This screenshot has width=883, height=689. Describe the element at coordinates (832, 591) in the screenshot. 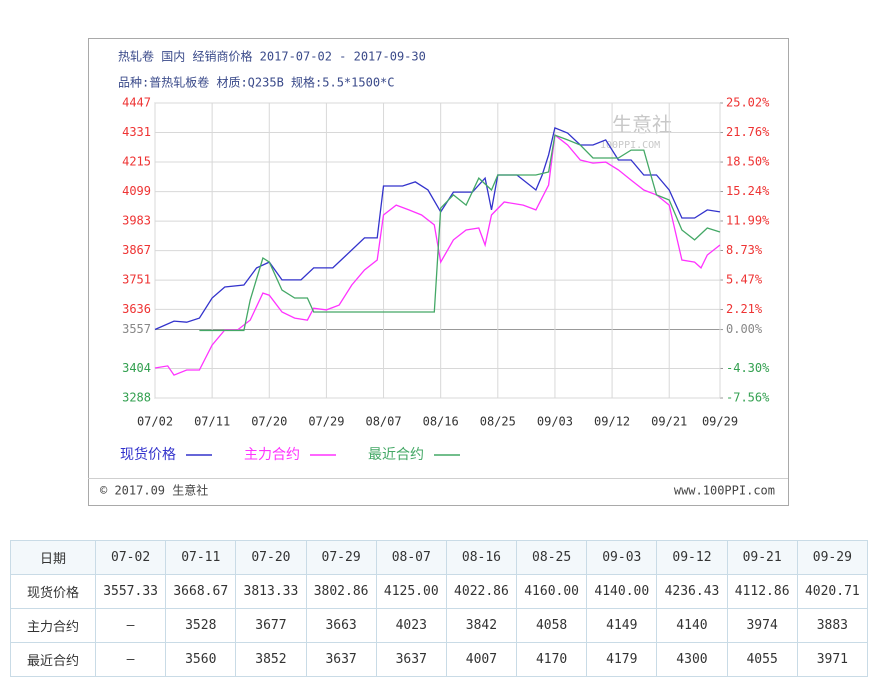

I see `table-cell: 4020.71` at that location.